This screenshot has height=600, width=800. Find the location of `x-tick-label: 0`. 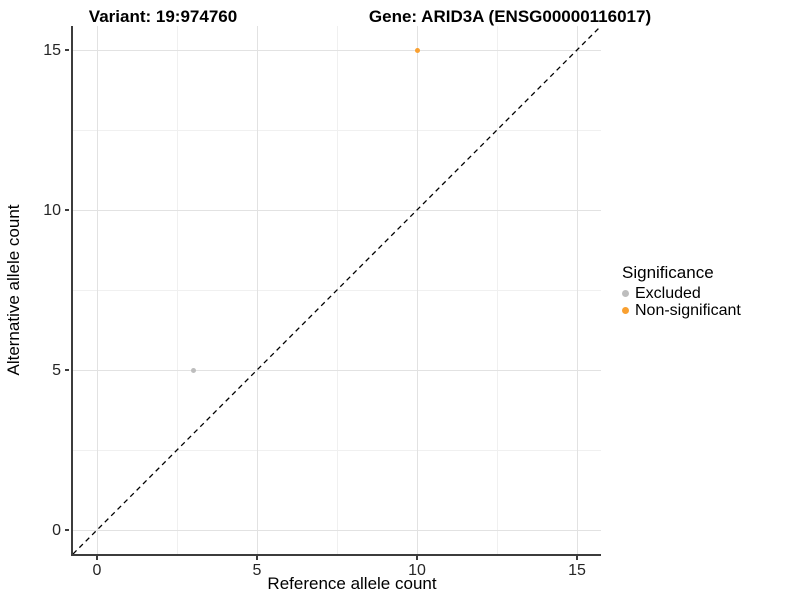

x-tick-label: 0 is located at coordinates (97, 570).